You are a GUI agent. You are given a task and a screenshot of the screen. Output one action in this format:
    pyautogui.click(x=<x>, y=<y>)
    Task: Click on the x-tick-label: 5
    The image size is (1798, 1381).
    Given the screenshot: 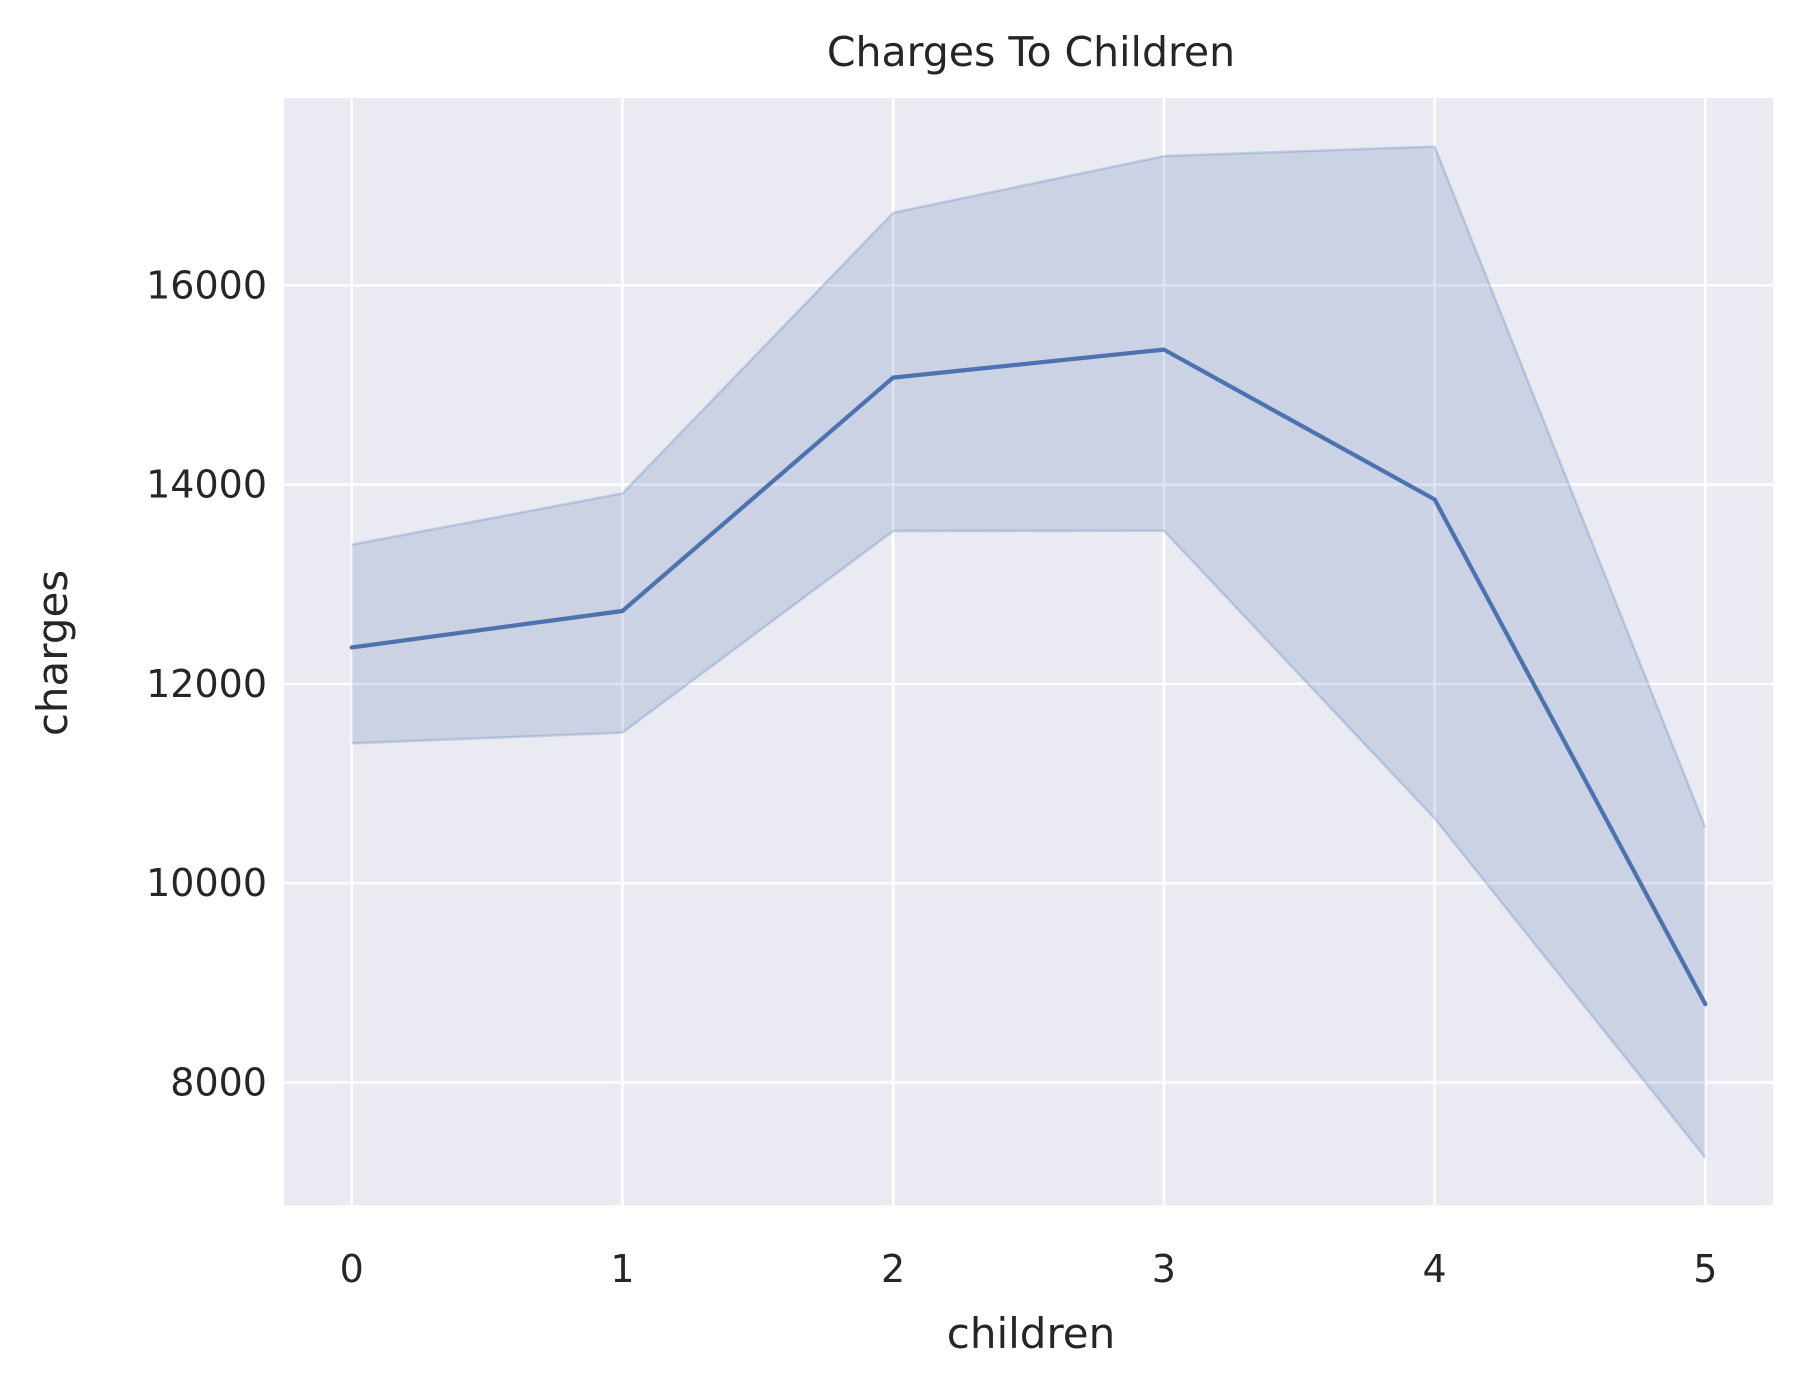 What is the action you would take?
    pyautogui.click(x=1705, y=1269)
    